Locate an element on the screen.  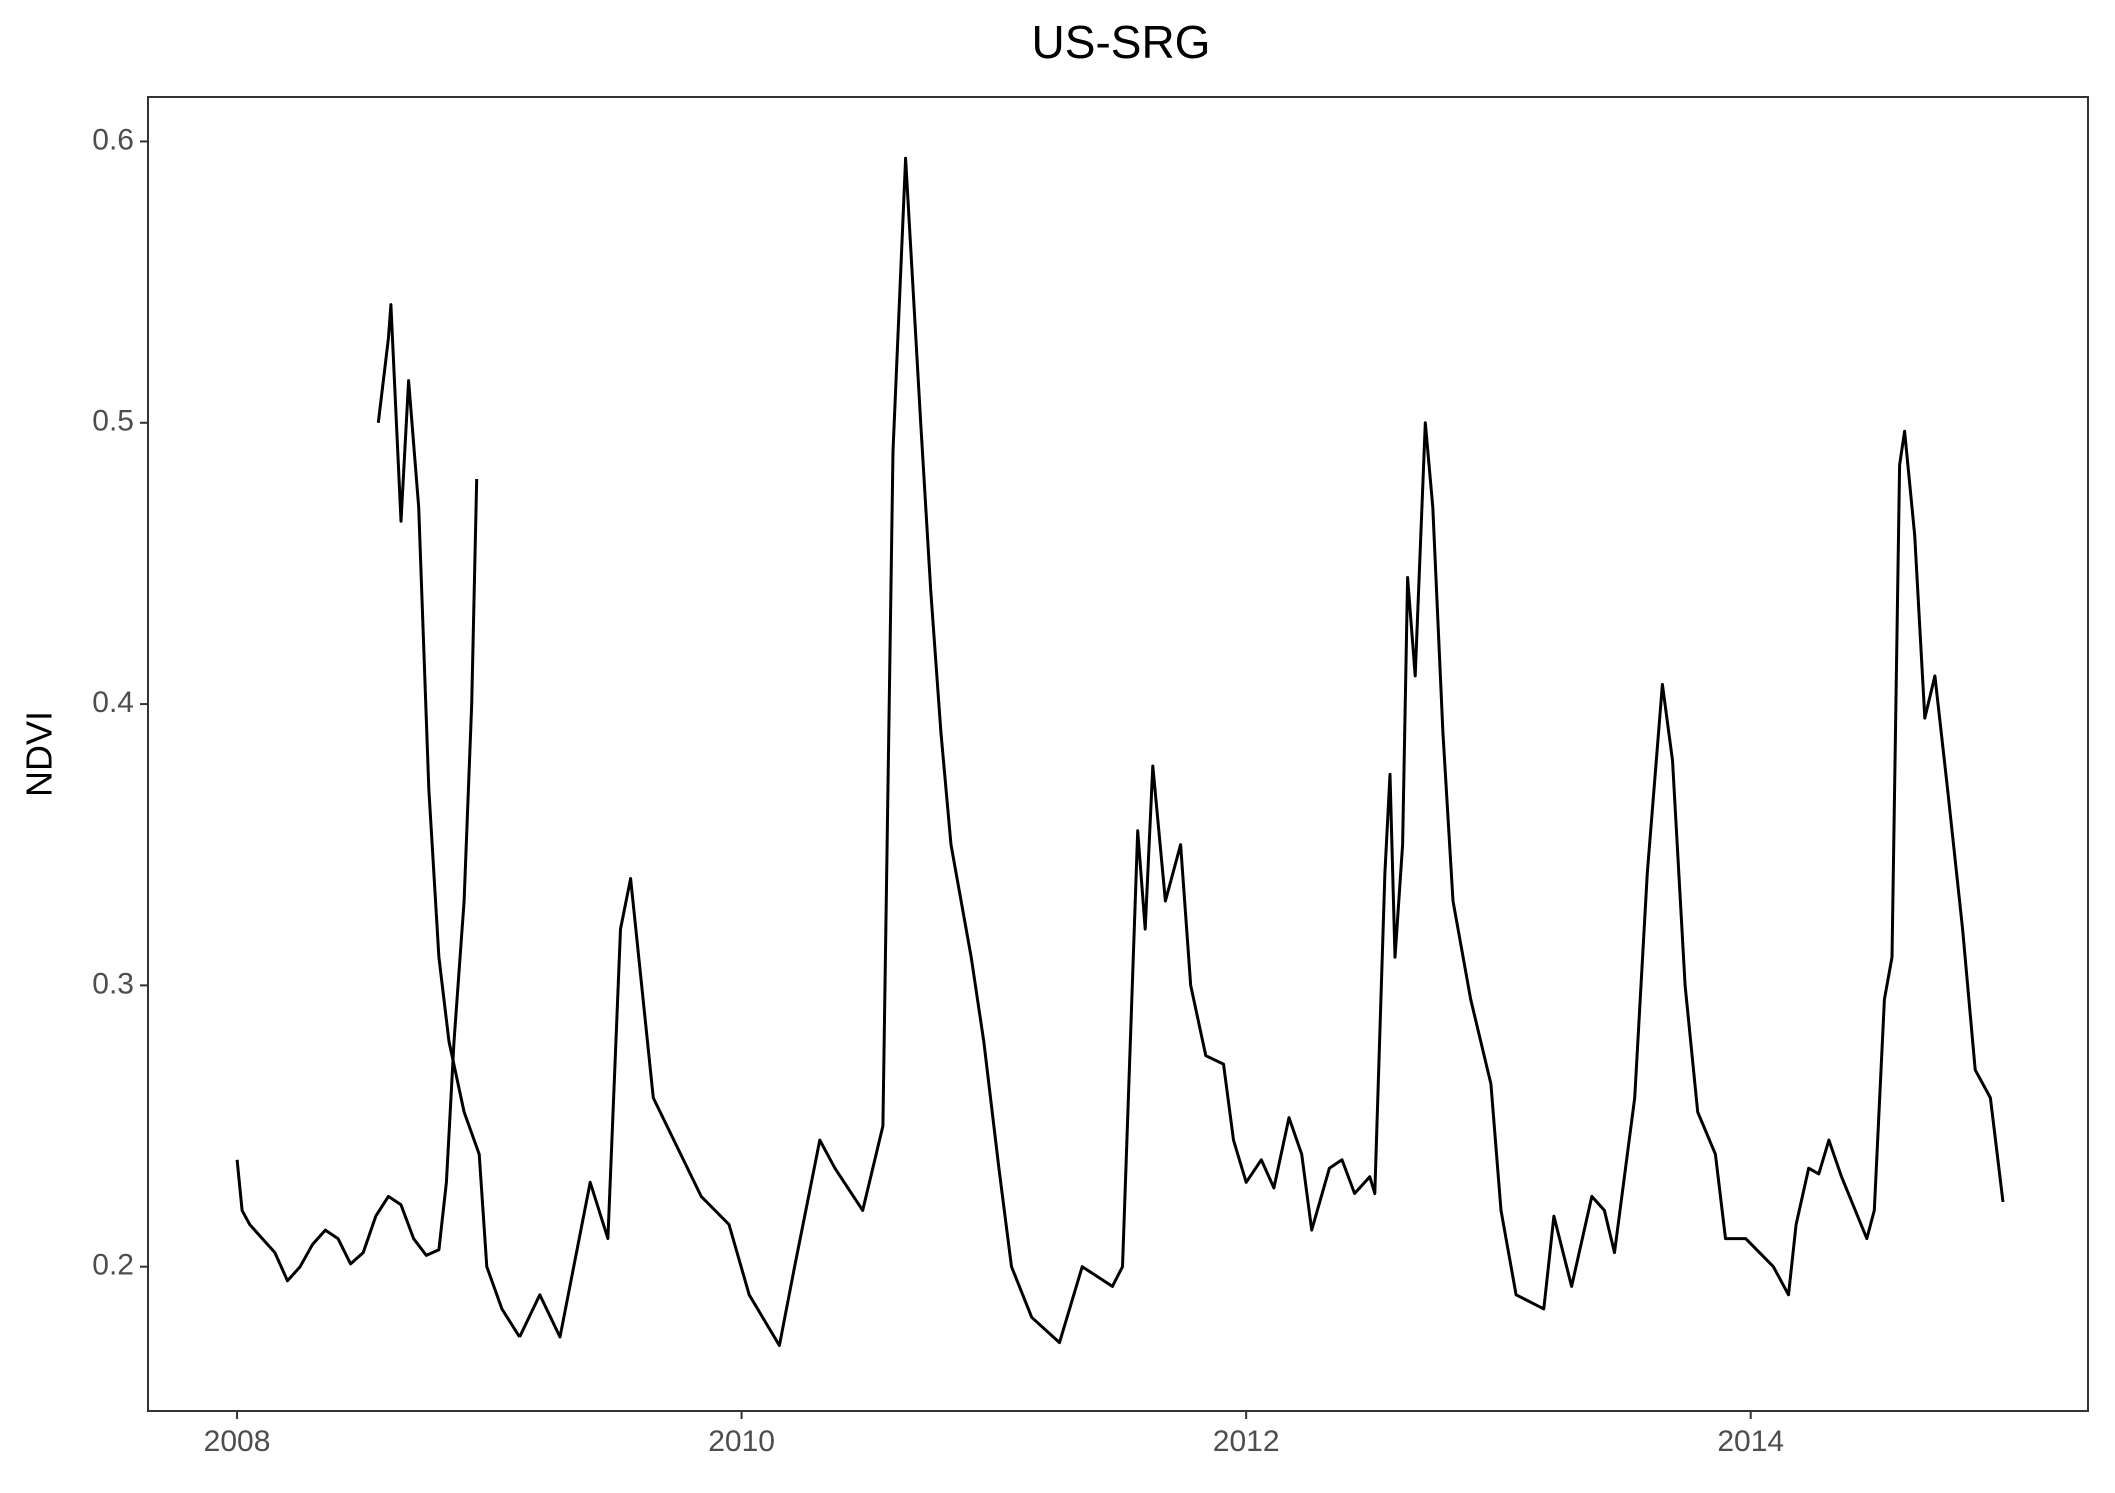
y-tick-label: 0.5 is located at coordinates (113, 421).